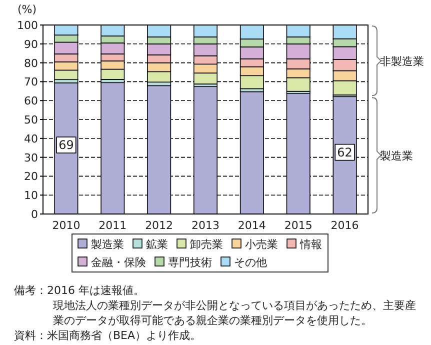 The height and width of the screenshot is (345, 431). Describe the element at coordinates (31, 139) in the screenshot. I see `y-tick-label: 40` at that location.